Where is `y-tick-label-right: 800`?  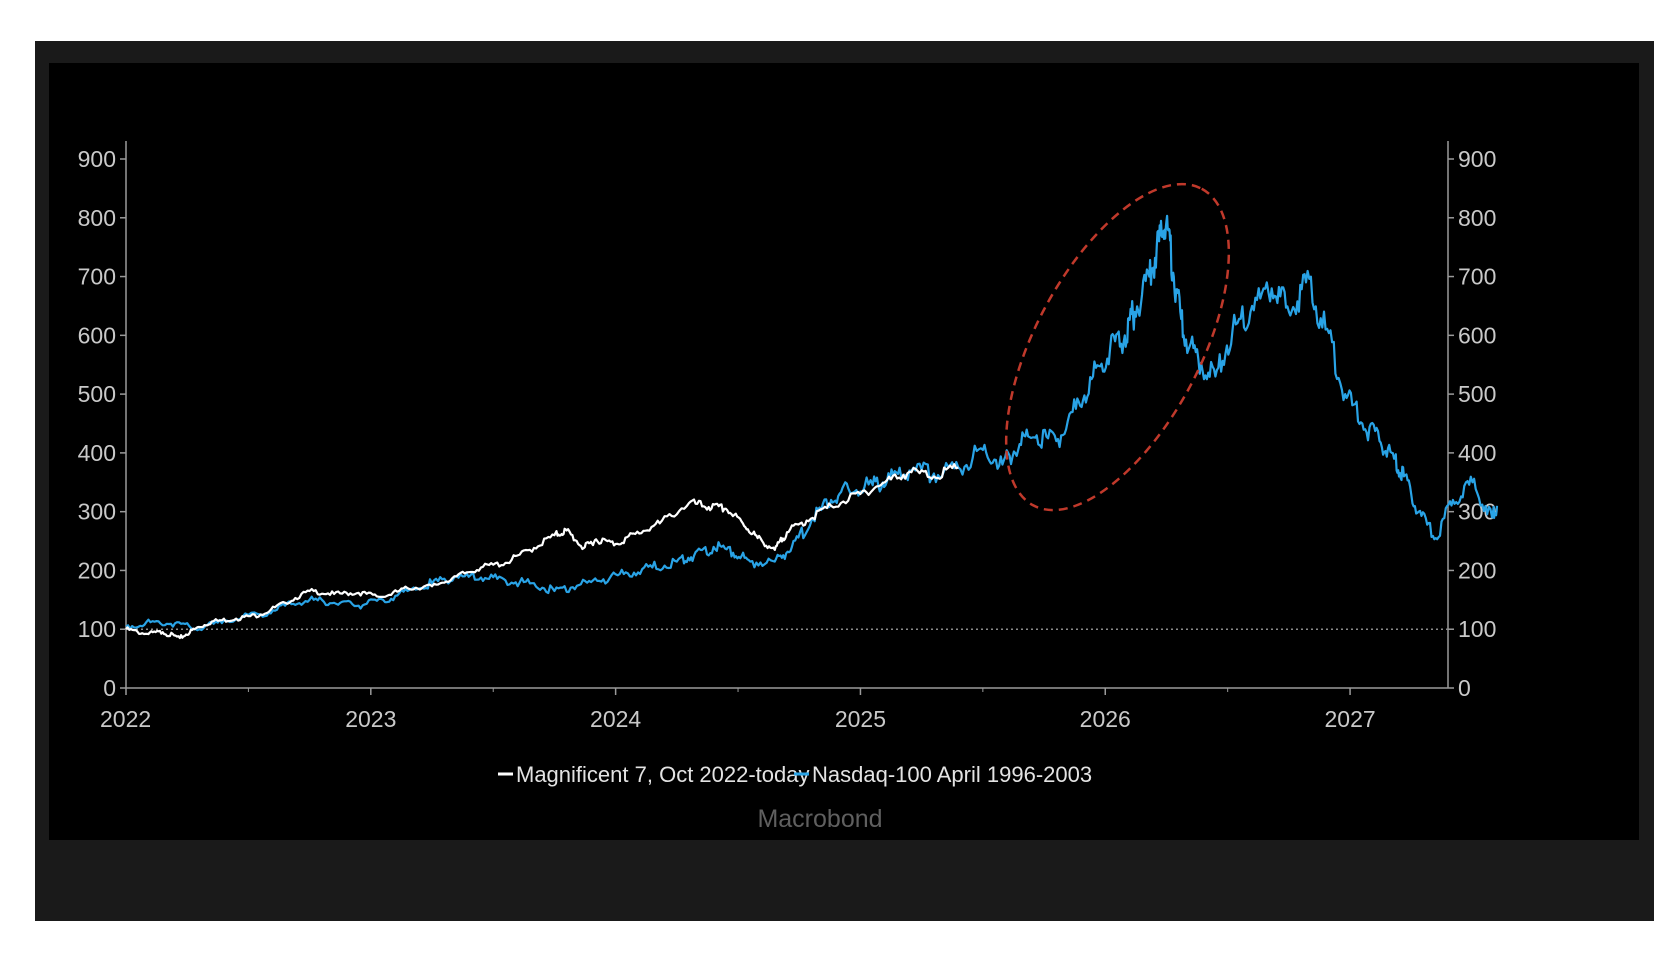 y-tick-label-right: 800 is located at coordinates (1477, 218).